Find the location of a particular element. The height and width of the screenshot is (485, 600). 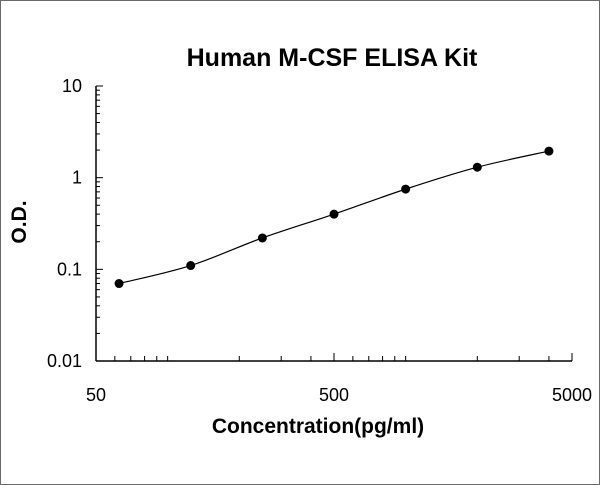

y-tick-label: 0.01 is located at coordinates (64, 361).